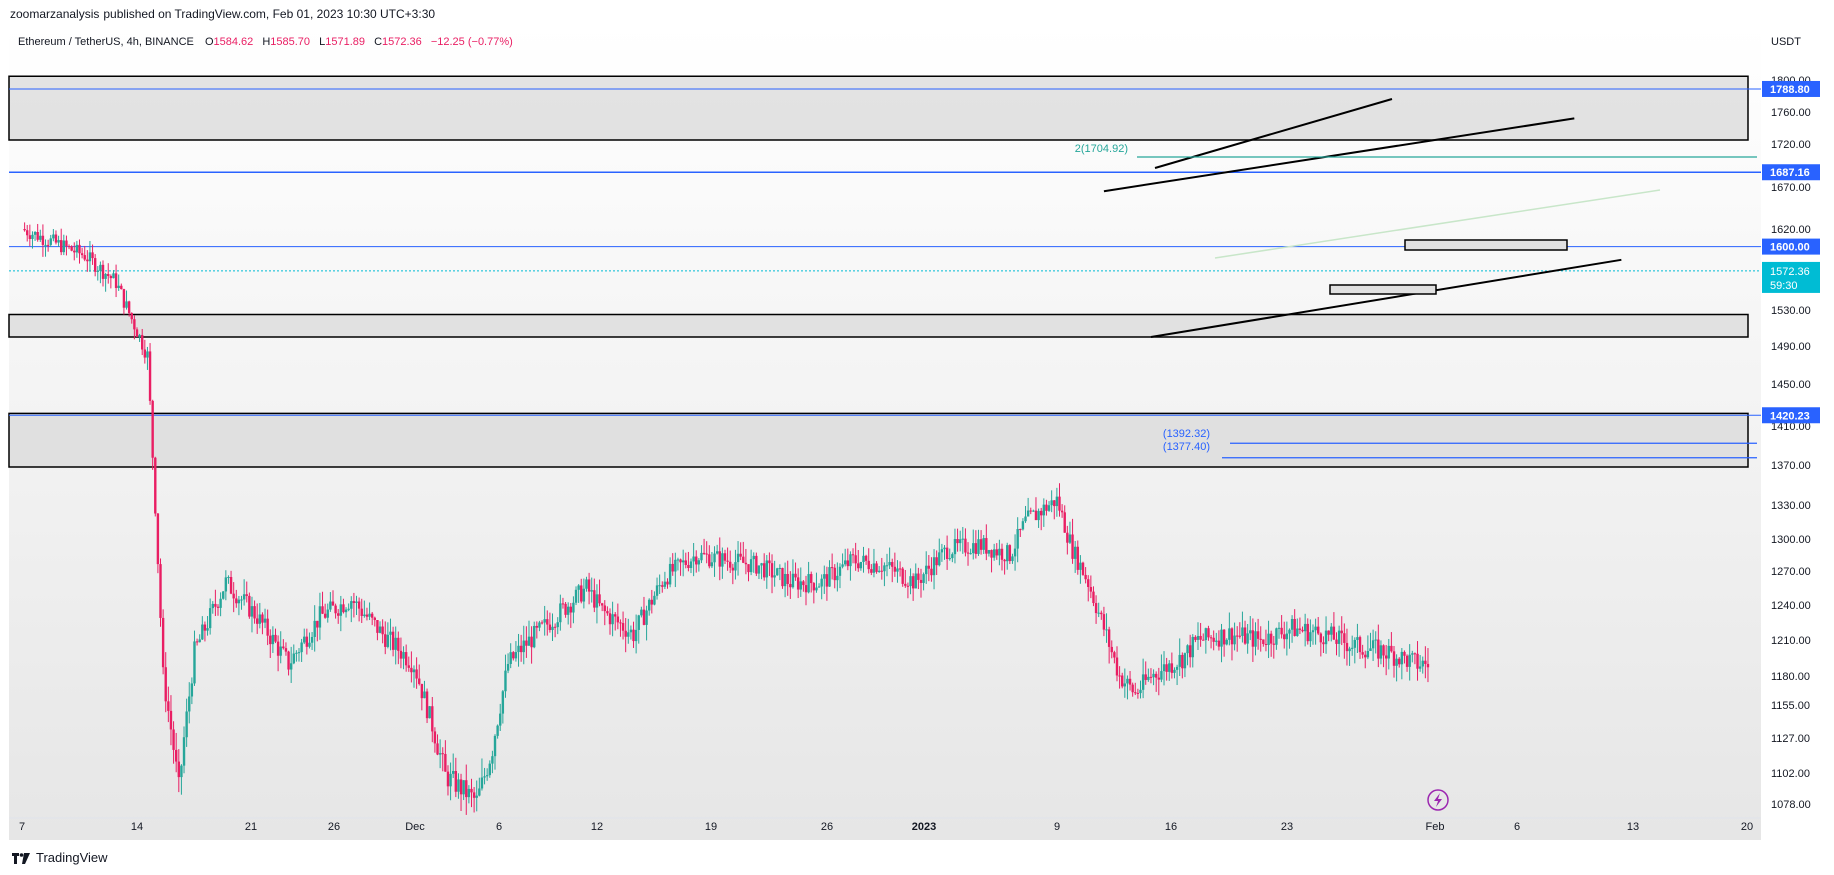 This screenshot has width=1834, height=875. I want to click on y-tick-label: 1210.00, so click(1791, 641).